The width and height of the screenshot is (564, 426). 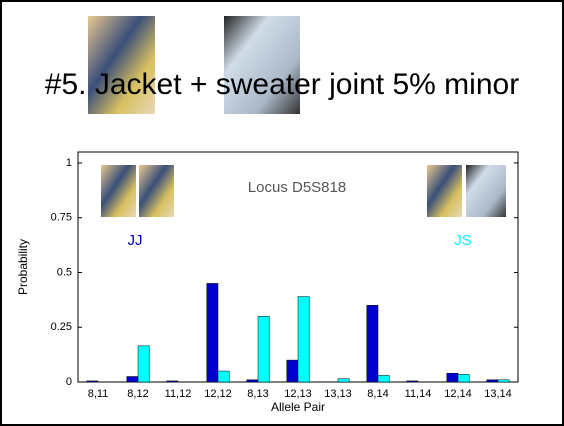 What do you see at coordinates (98, 394) in the screenshot?
I see `x-tick-label: 8,11` at bounding box center [98, 394].